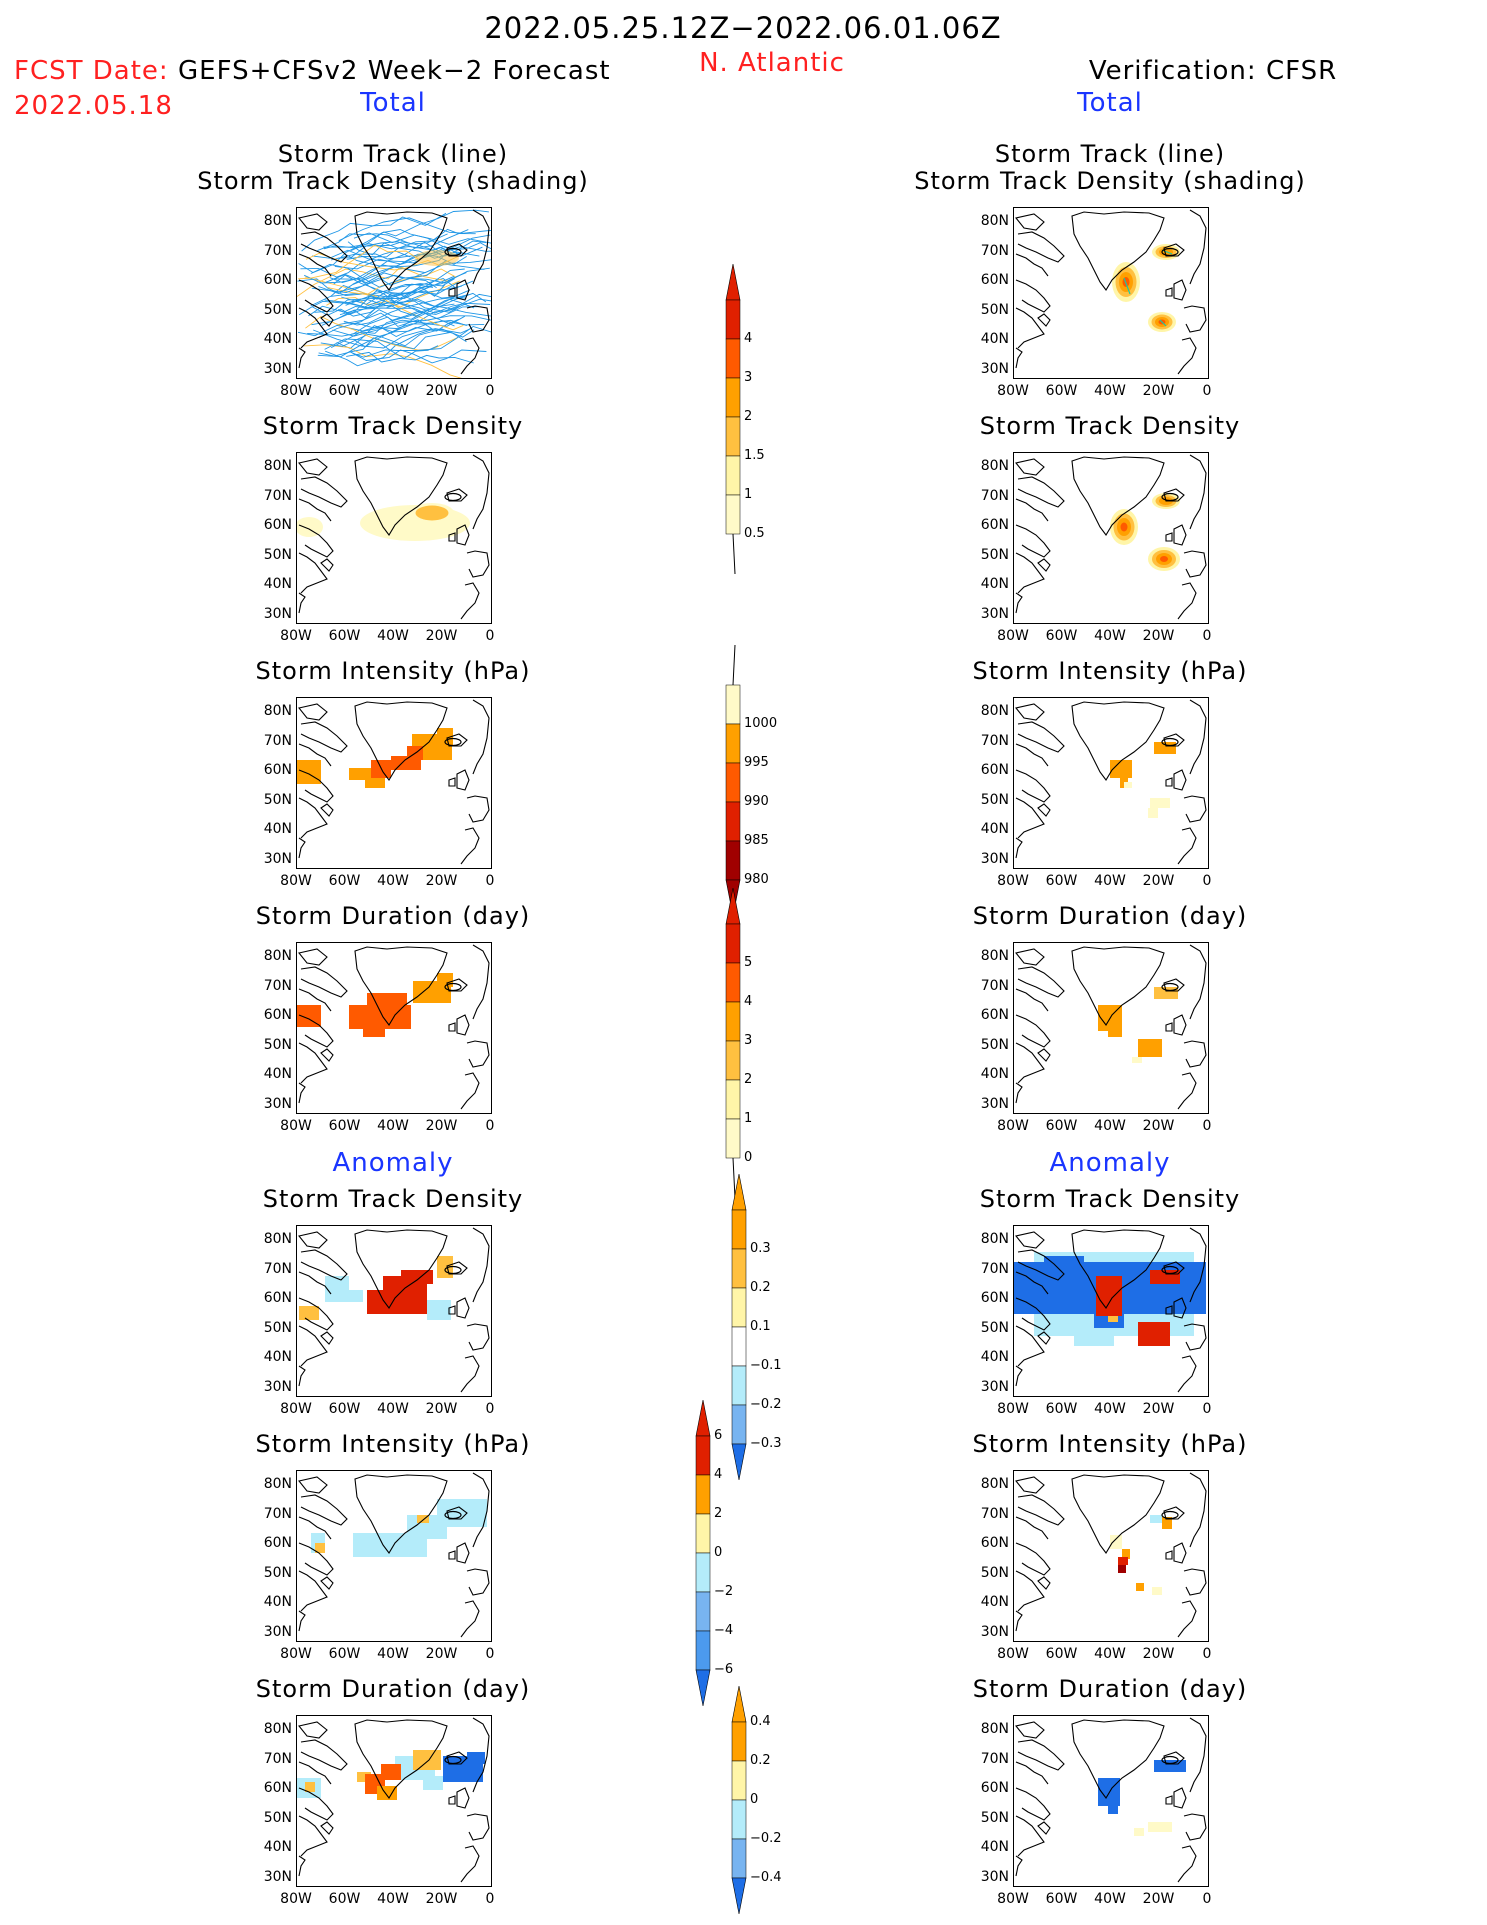 The image size is (1487, 1925). What do you see at coordinates (1110, 181) in the screenshot?
I see `panel-title-track_shading: Storm Track Density (shading)` at bounding box center [1110, 181].